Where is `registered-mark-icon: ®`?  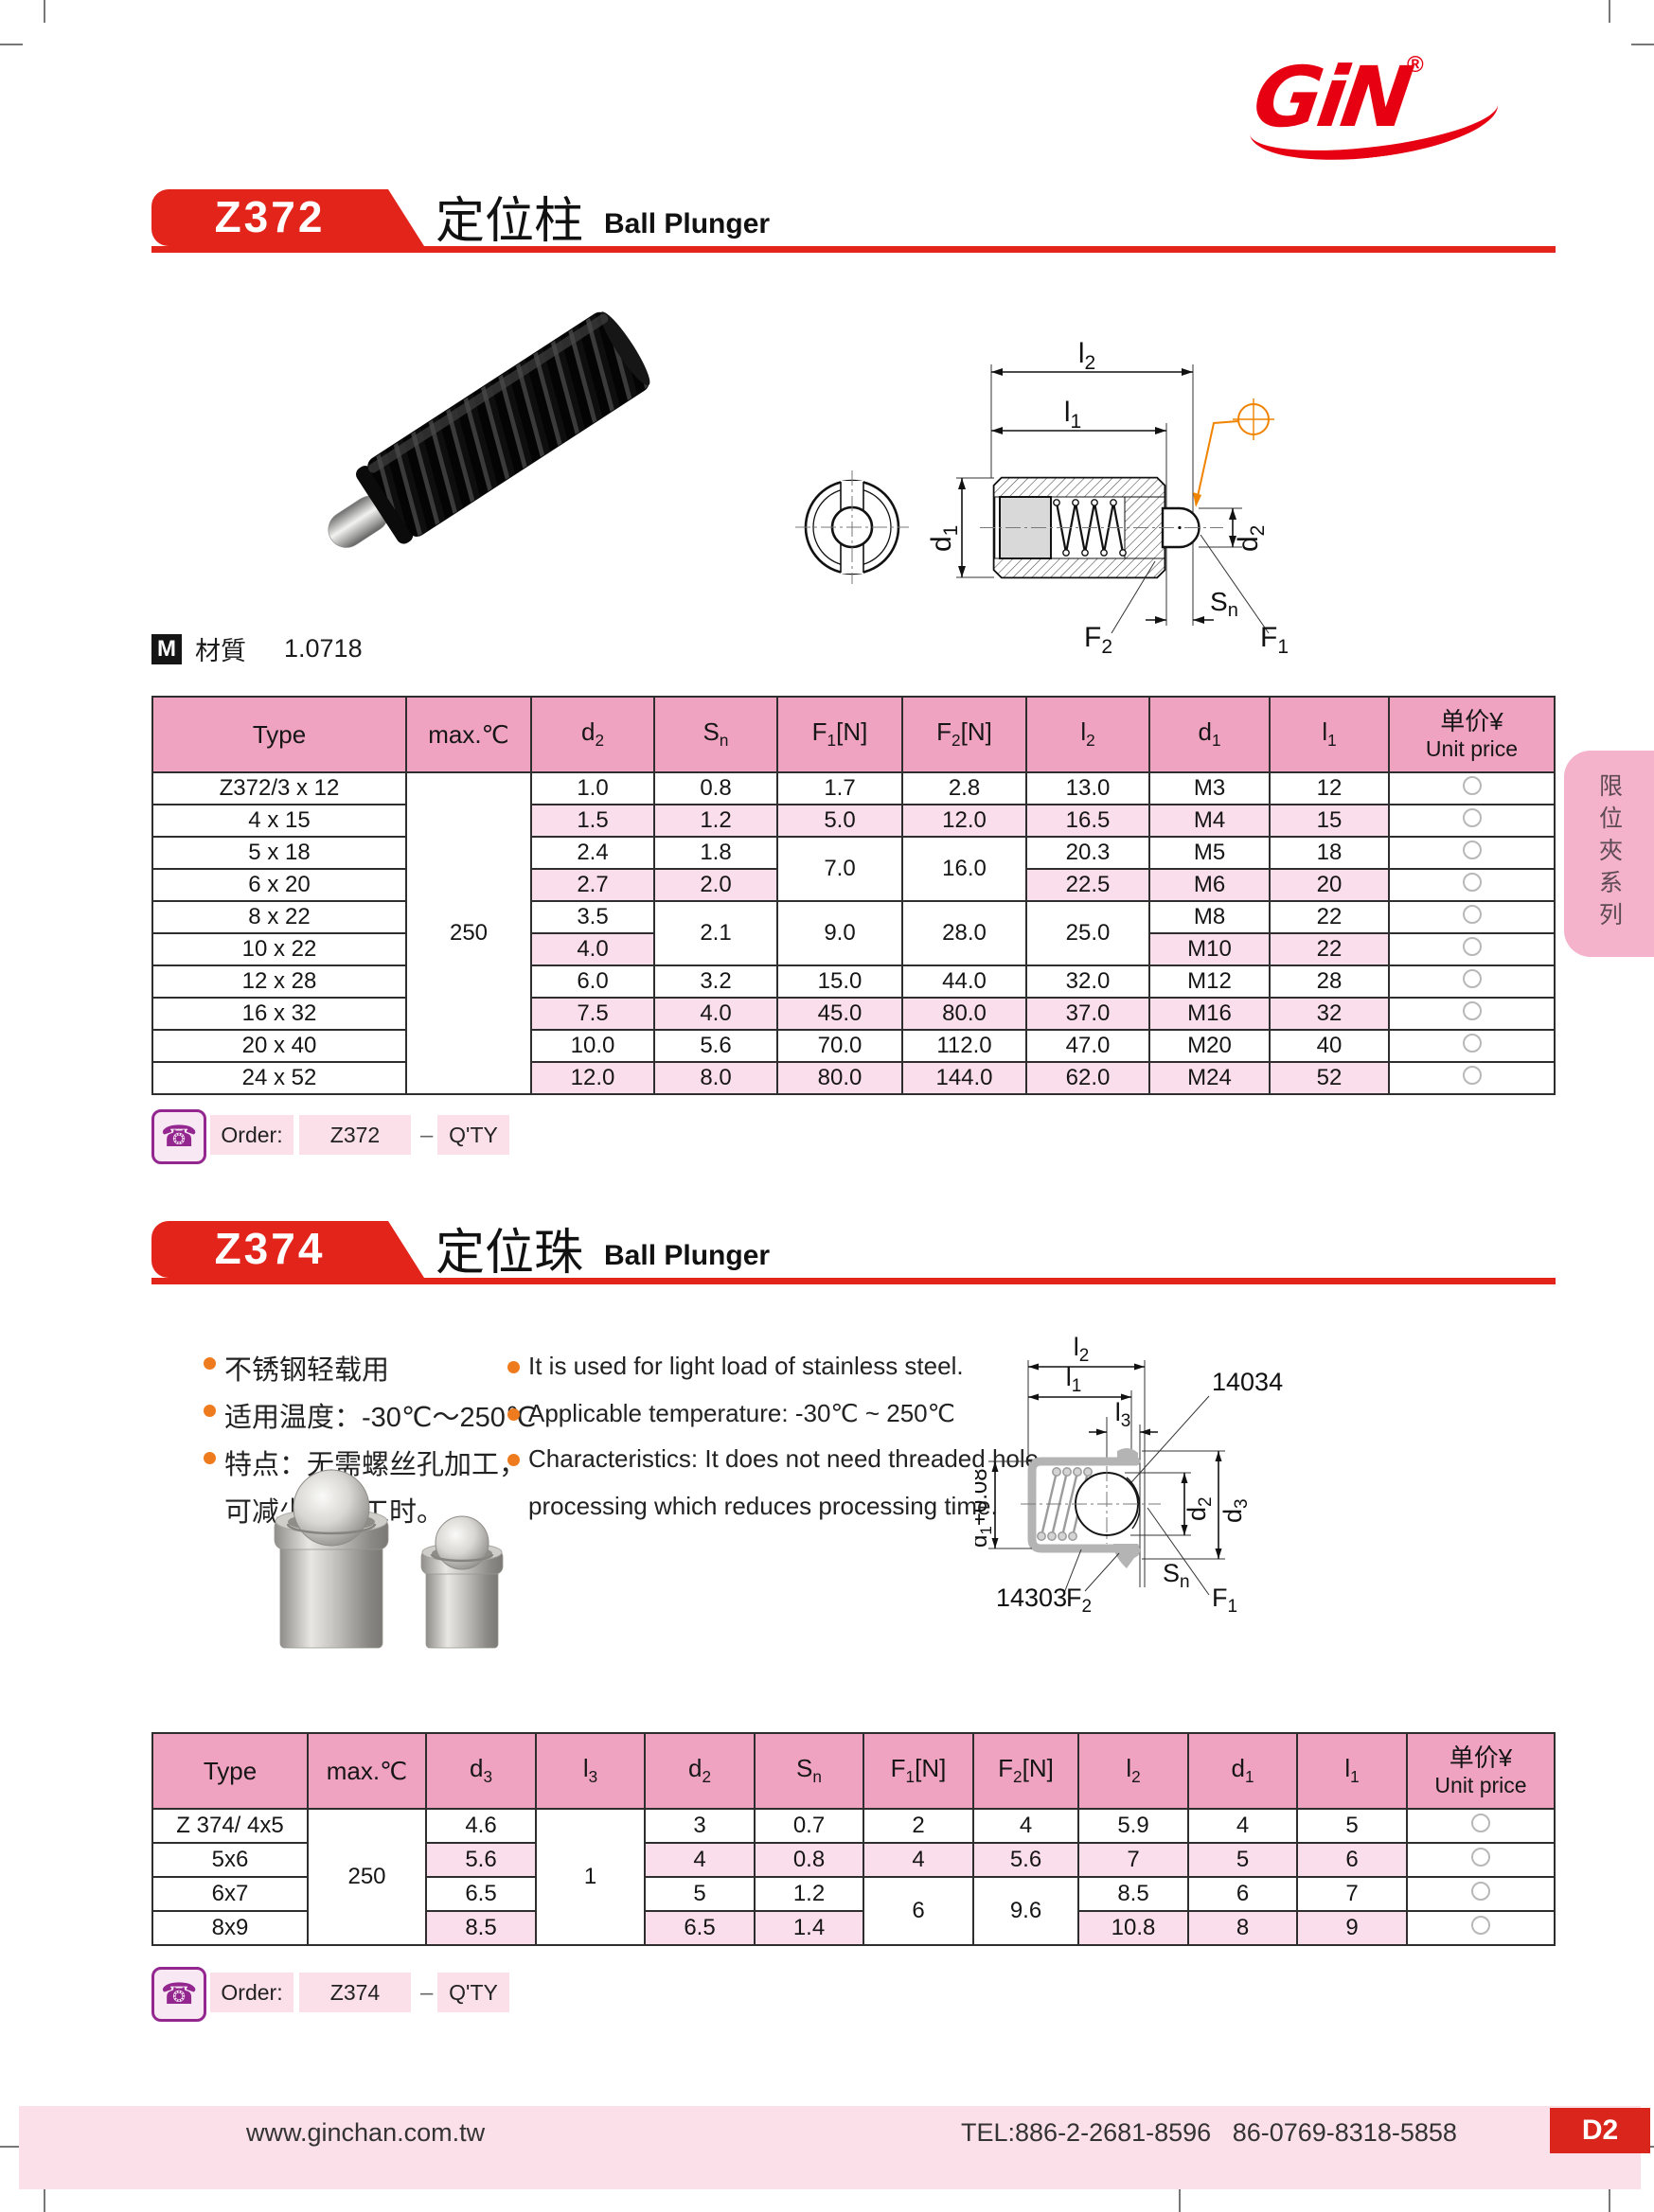 registered-mark-icon: ® is located at coordinates (1415, 65).